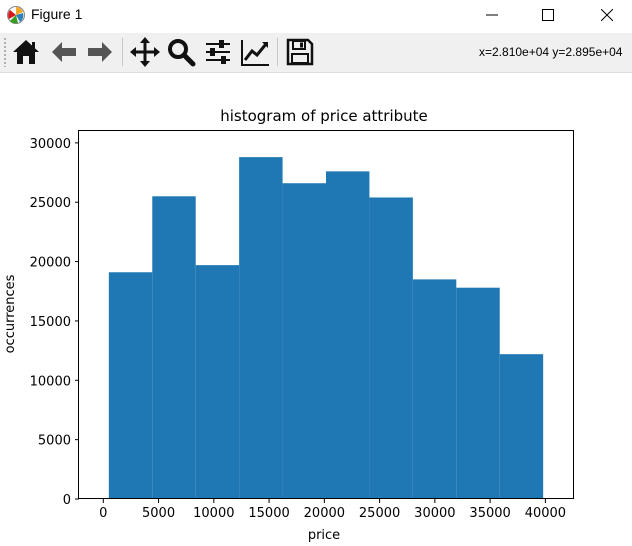 The image size is (632, 546). I want to click on sliders-icon, so click(218, 52).